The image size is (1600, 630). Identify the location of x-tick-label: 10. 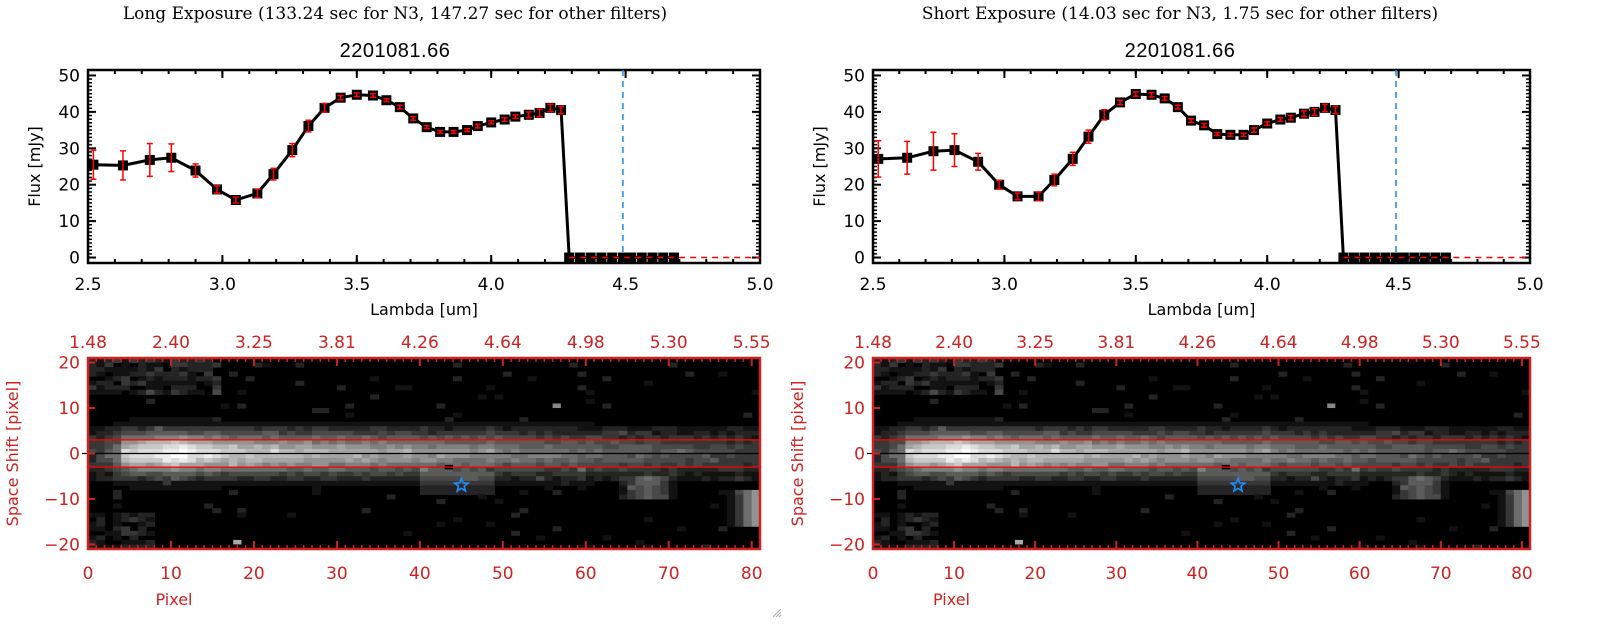
(171, 574).